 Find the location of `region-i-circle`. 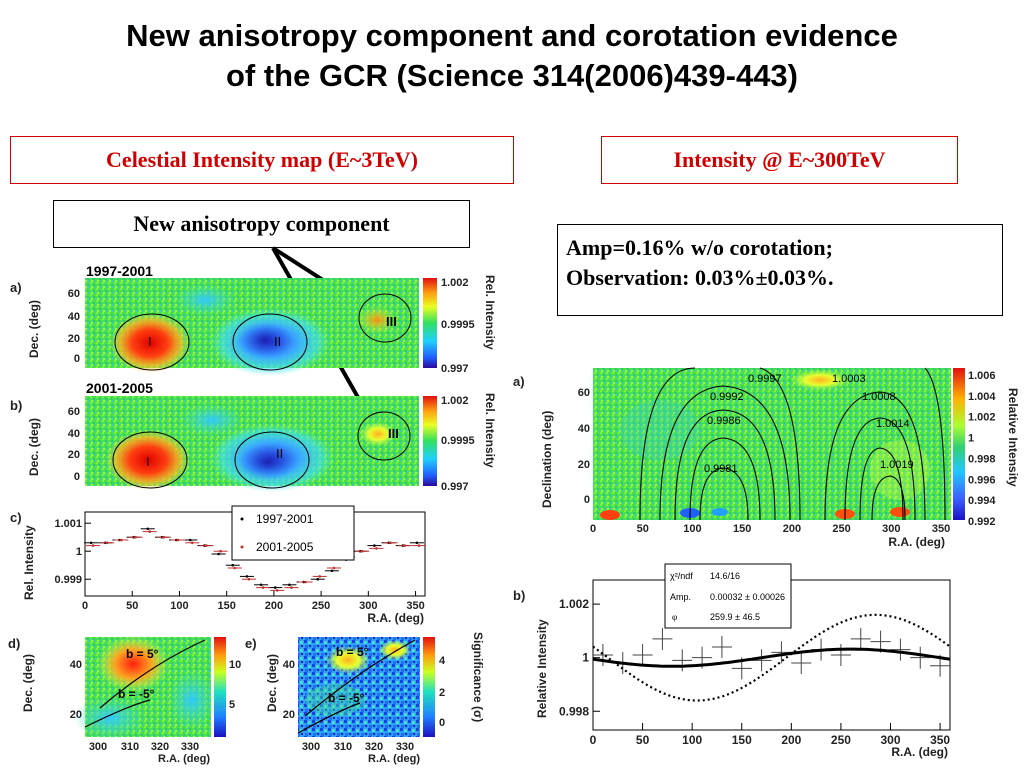

region-i-circle is located at coordinates (152, 342).